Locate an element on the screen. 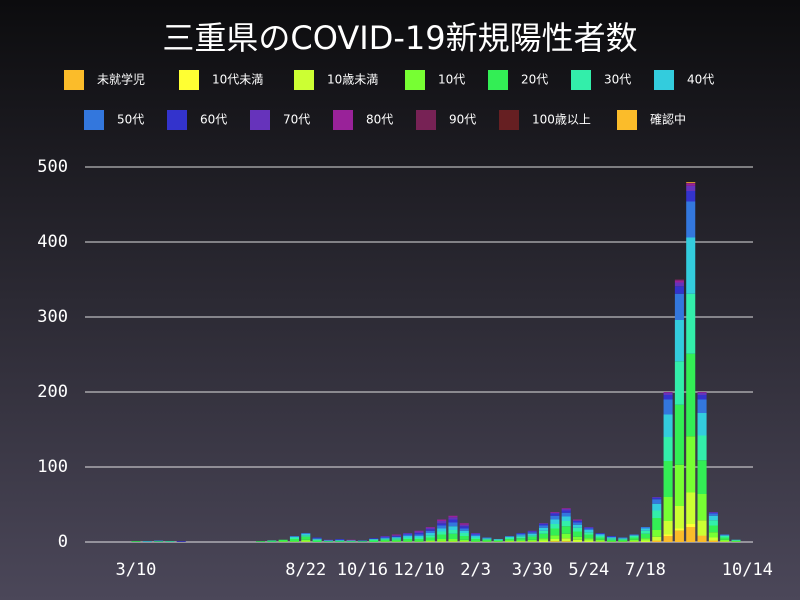 Image resolution: width=800 pixels, height=600 pixels. x-tick-label: 12/10 is located at coordinates (418, 570).